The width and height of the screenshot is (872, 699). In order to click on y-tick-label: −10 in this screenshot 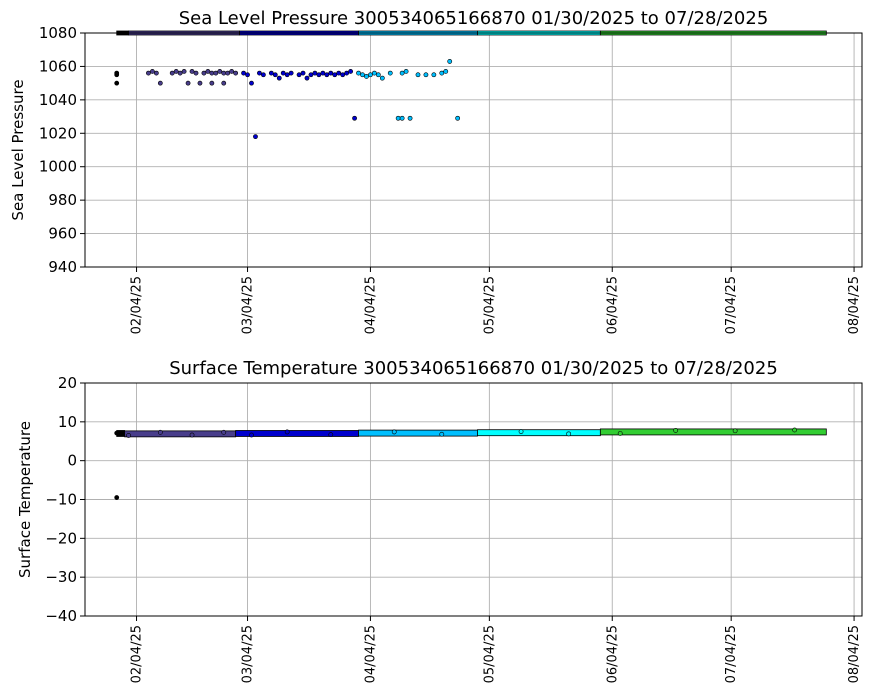, I will do `click(61, 500)`.